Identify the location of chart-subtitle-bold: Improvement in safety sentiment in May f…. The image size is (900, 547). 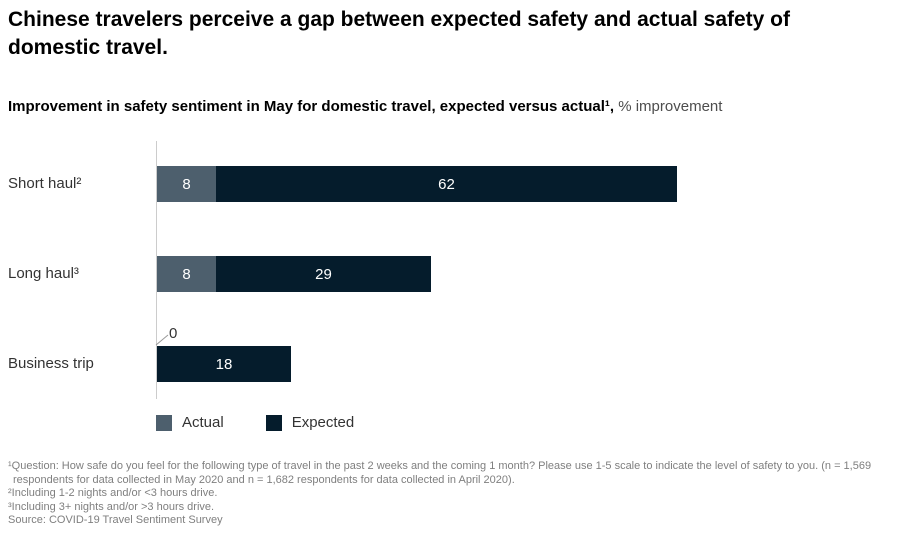
(311, 106).